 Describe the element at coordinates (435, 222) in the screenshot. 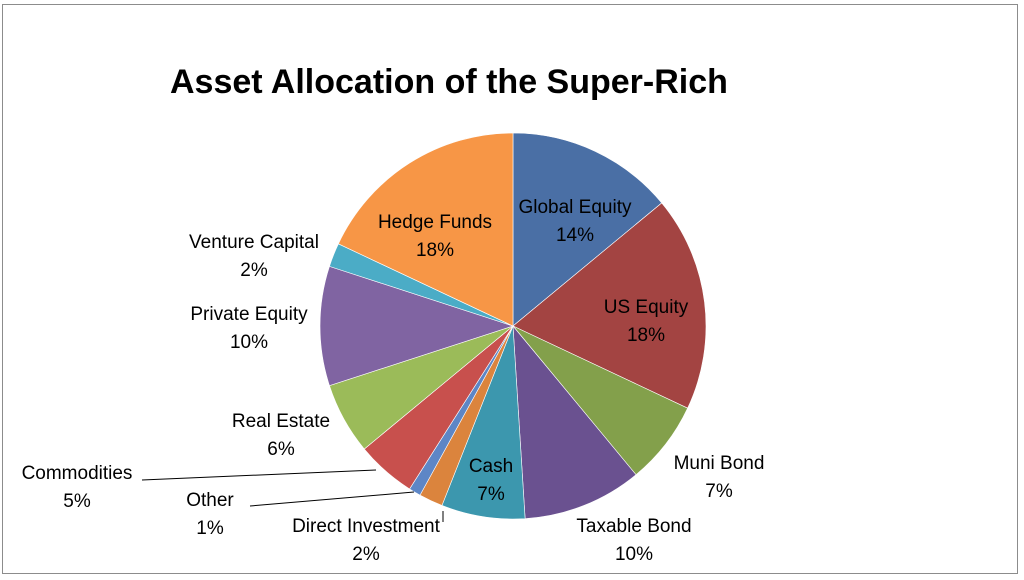

I see `slice-name-label: Hedge Funds` at that location.